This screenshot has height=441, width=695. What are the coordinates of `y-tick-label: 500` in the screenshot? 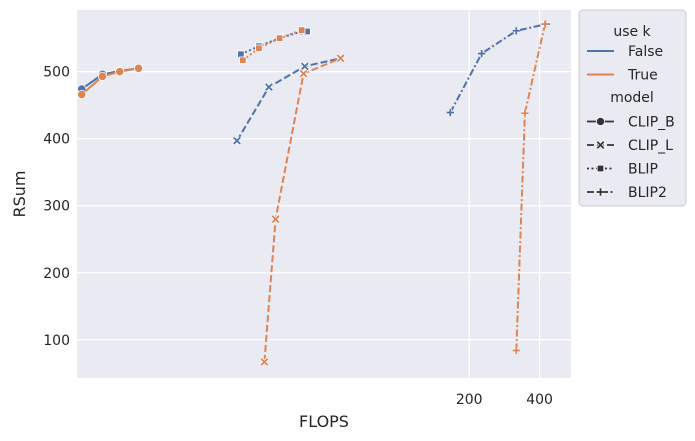 It's located at (56, 73).